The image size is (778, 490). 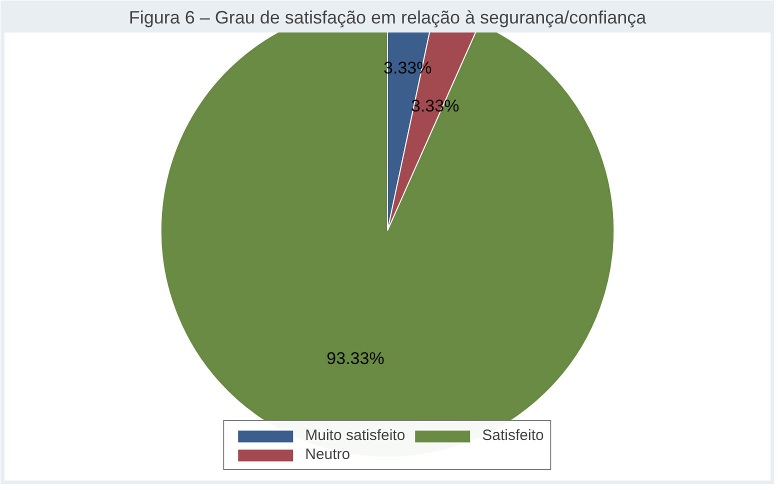 I want to click on chart-title: Figura 6 – Grau de satisfação em relação à segurança/confiança, so click(x=388, y=18).